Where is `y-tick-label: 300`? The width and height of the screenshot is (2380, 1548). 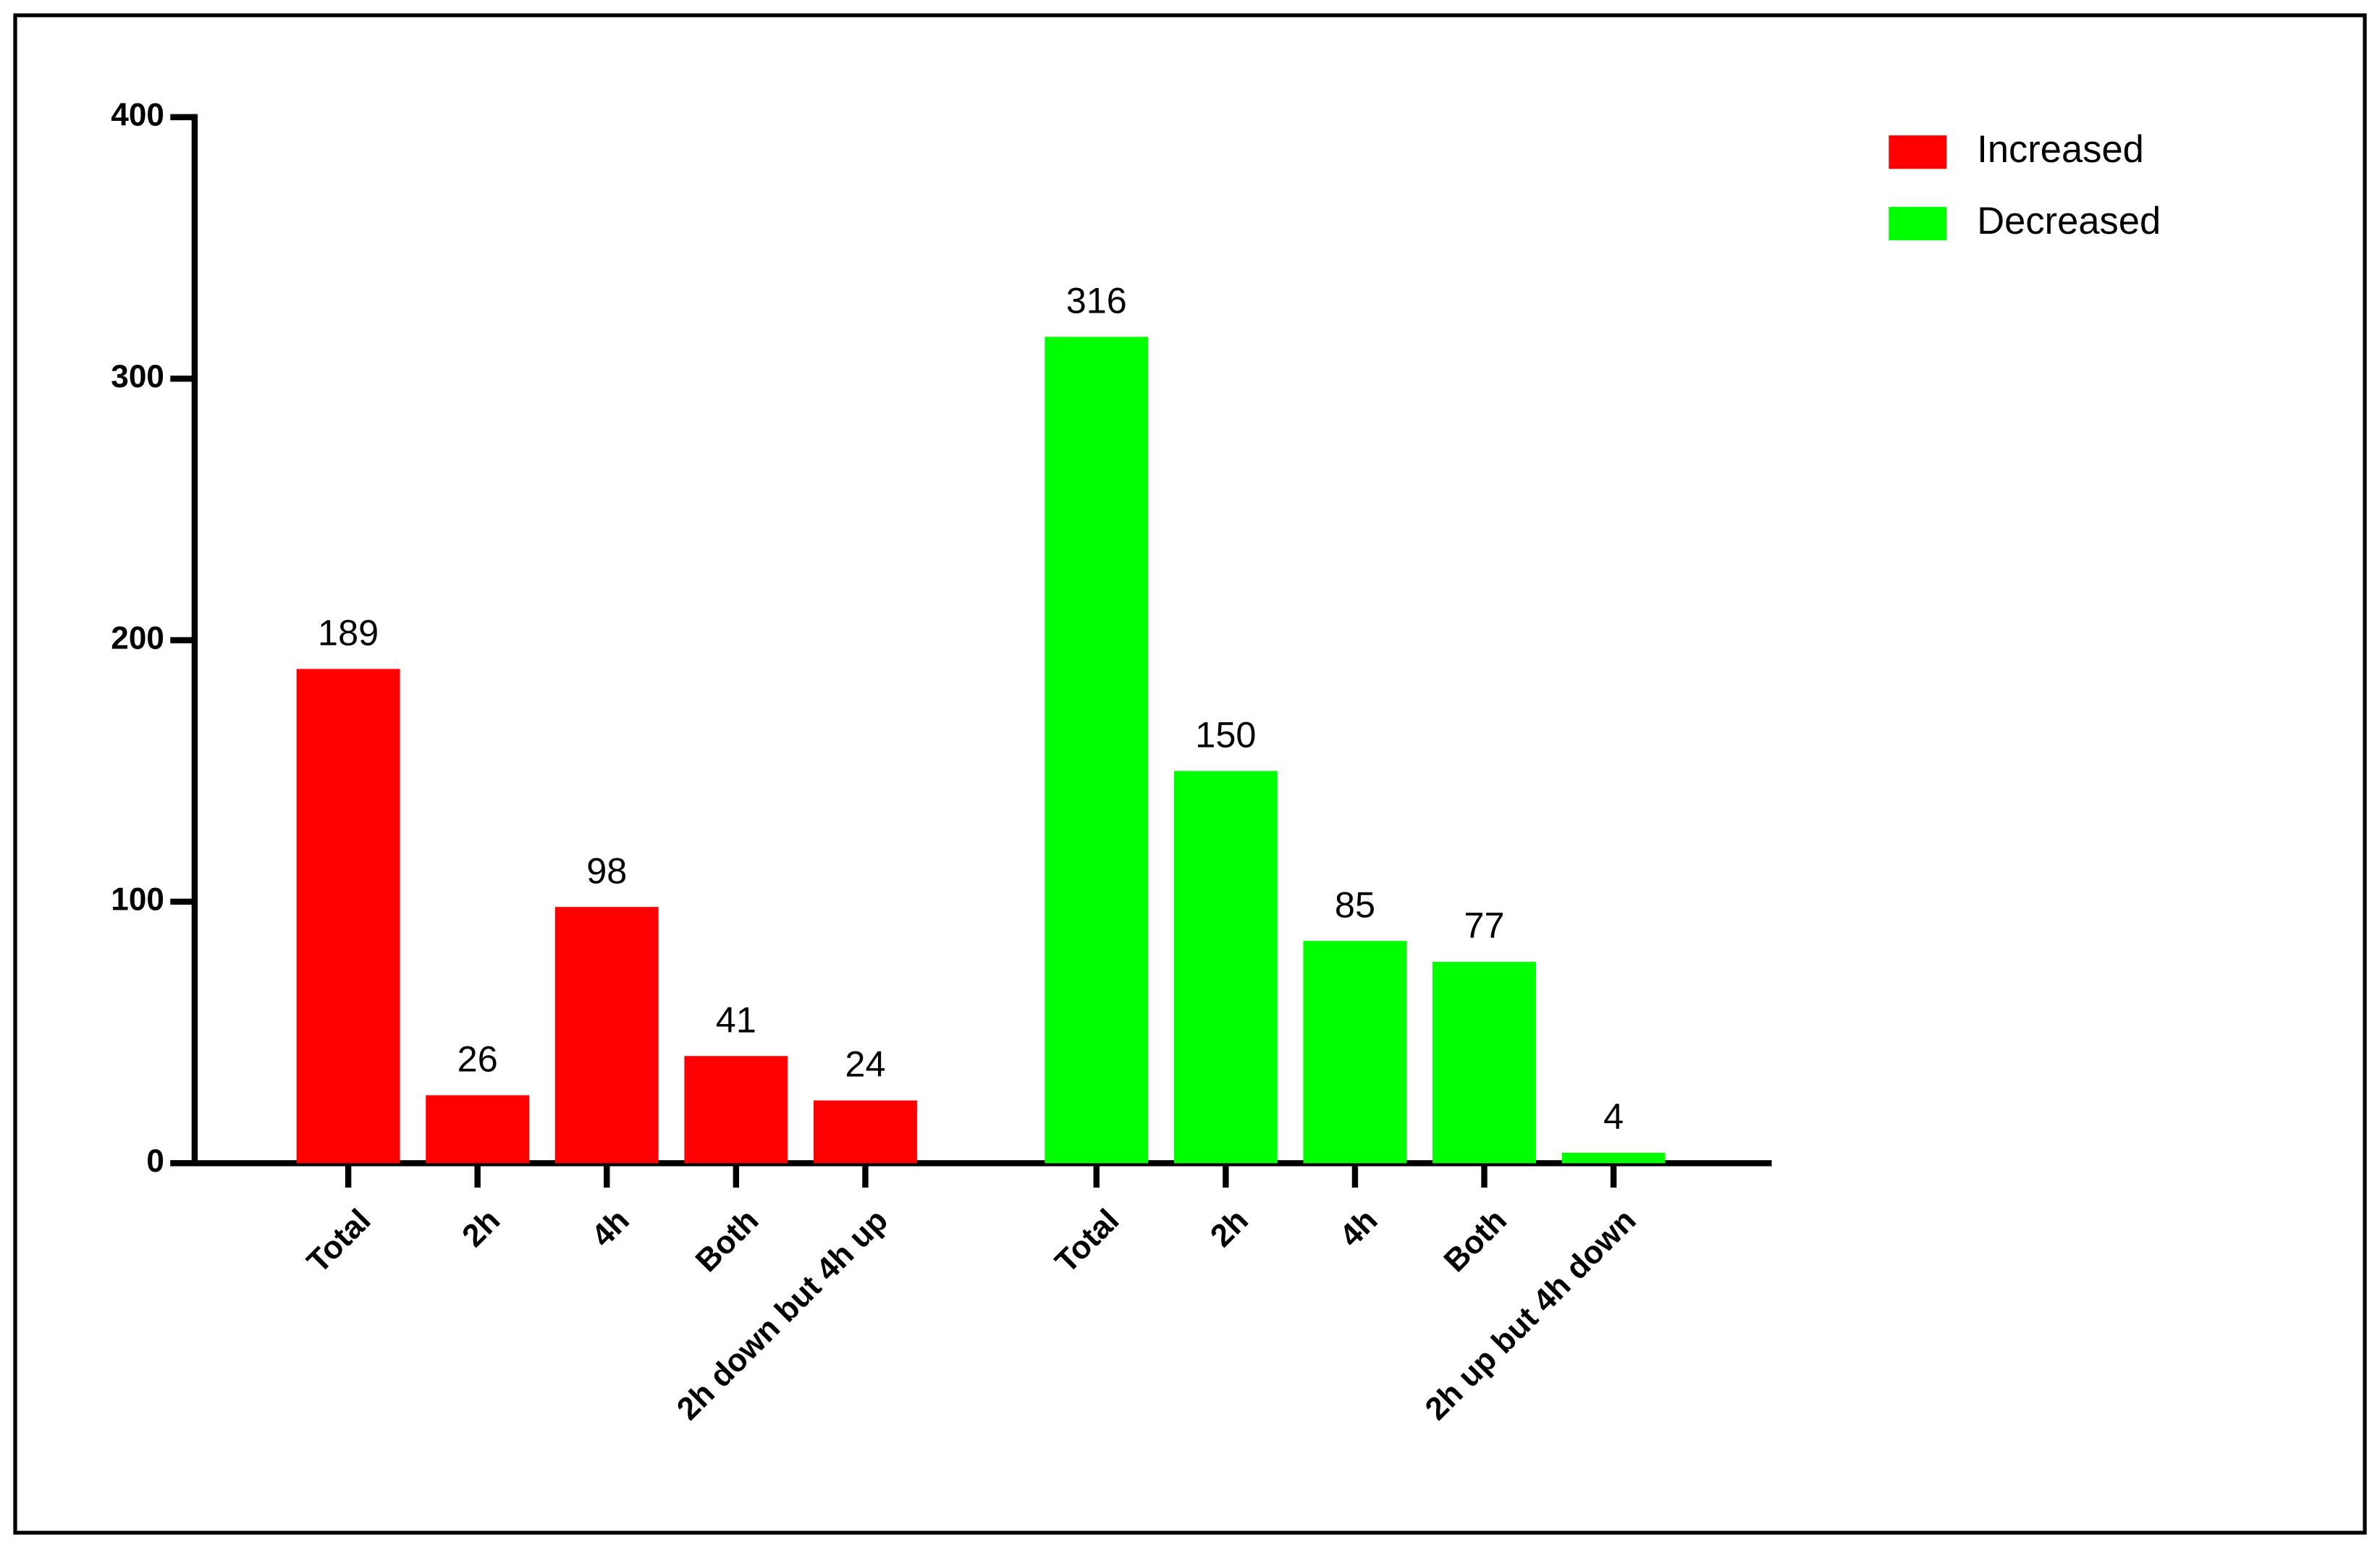 y-tick-label: 300 is located at coordinates (137, 376).